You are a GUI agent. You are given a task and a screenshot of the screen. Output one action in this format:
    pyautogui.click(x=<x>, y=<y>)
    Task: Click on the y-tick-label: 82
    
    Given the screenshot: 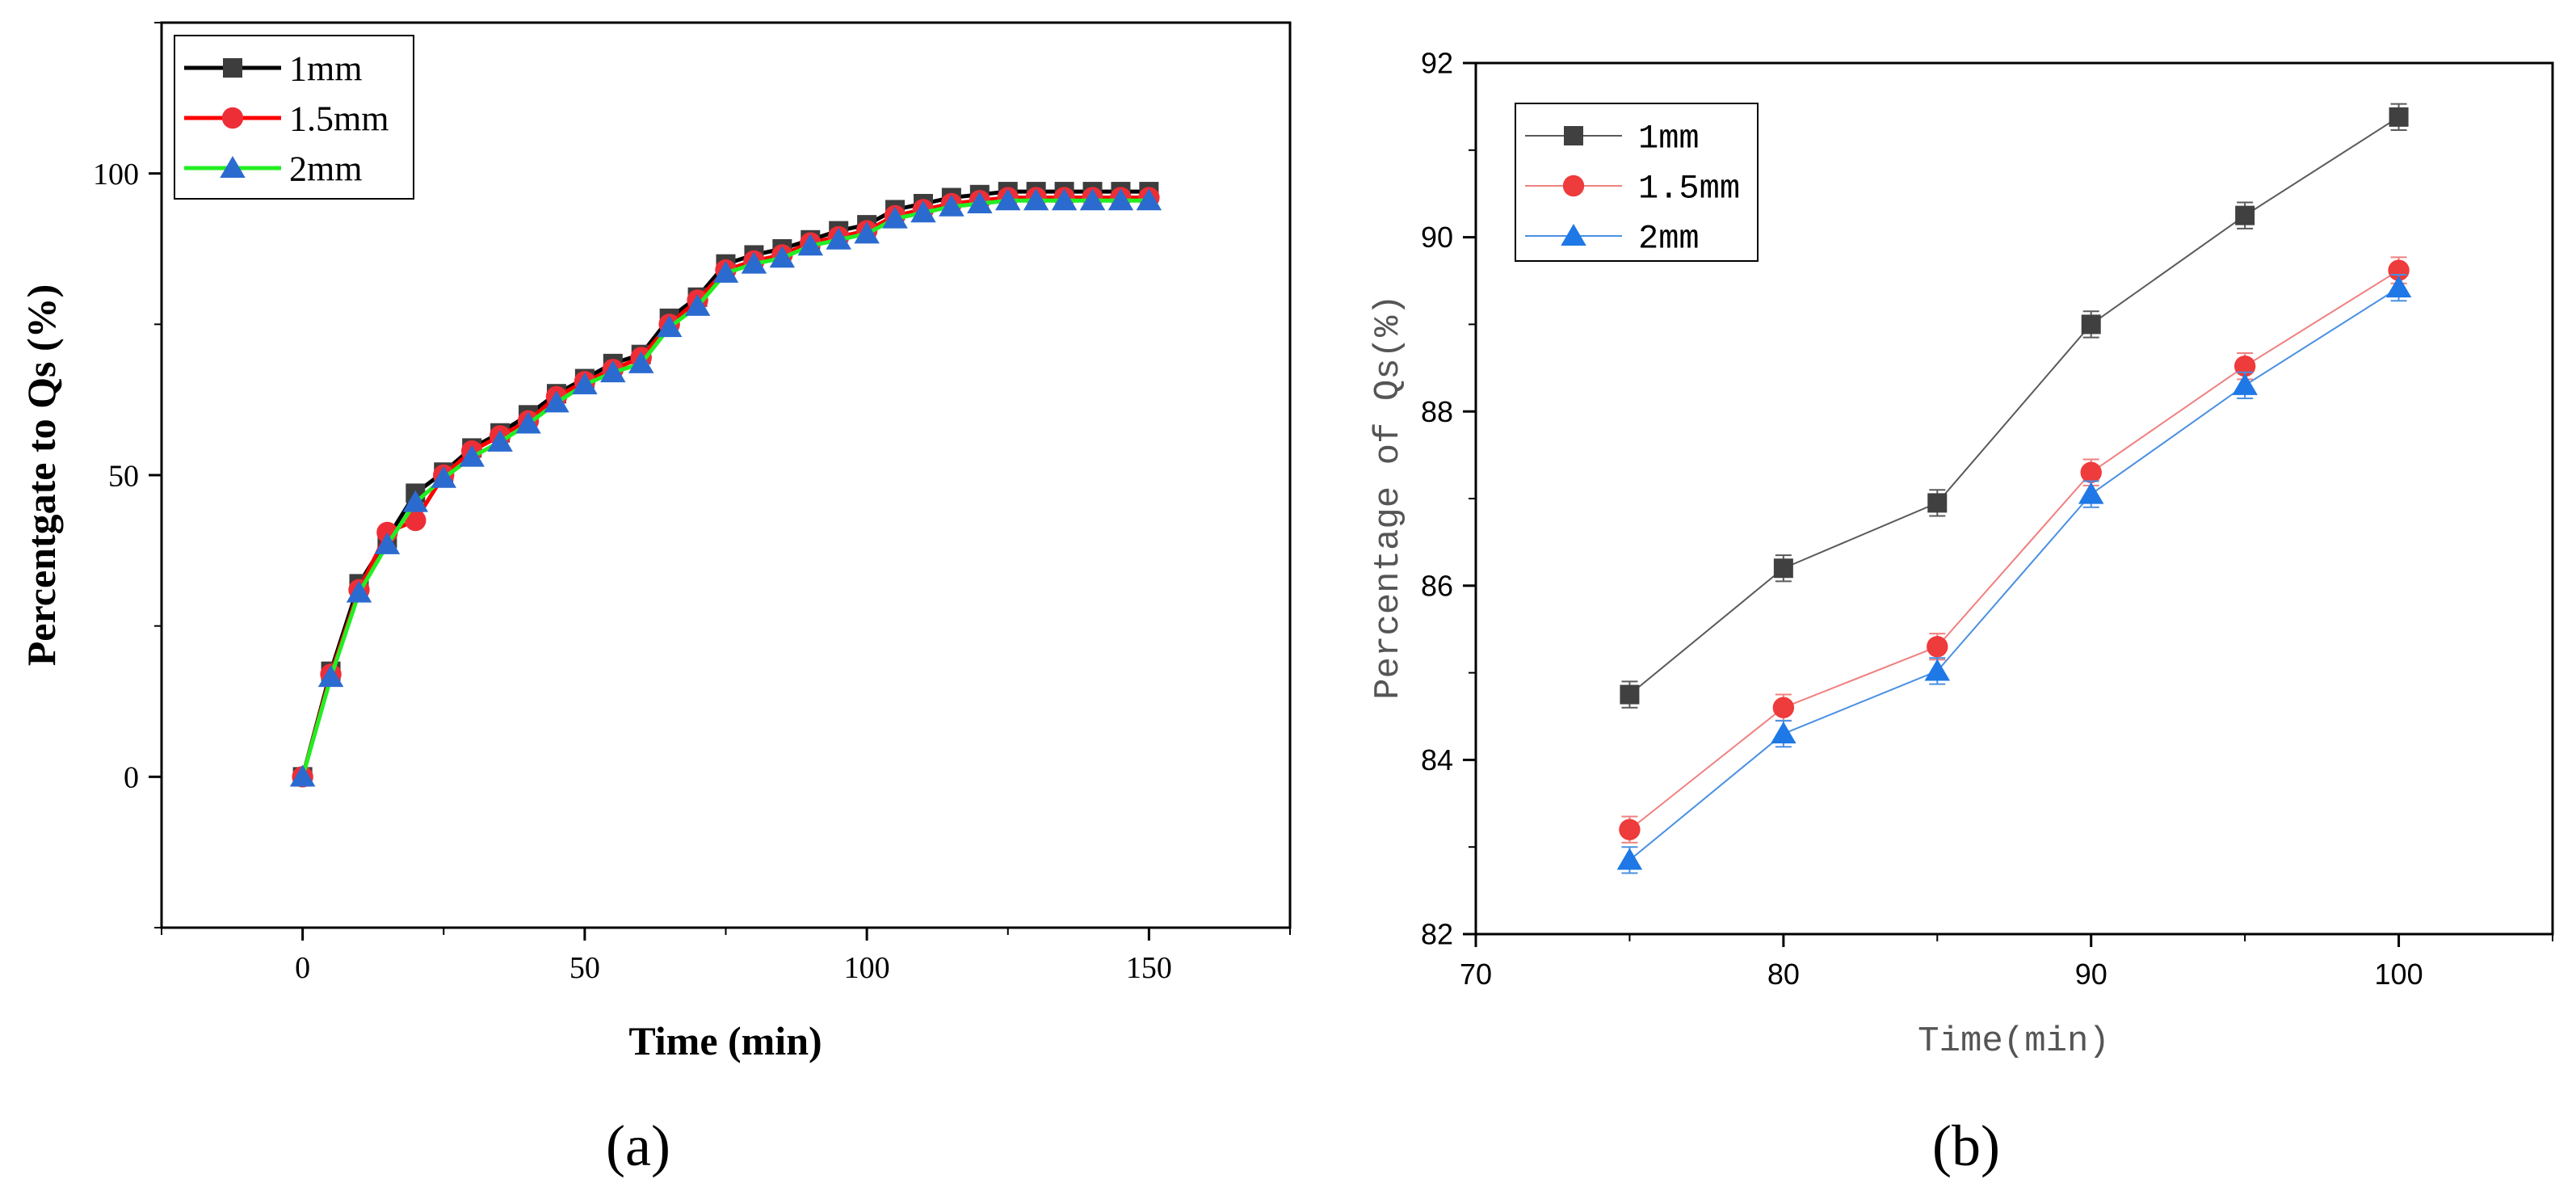 What is the action you would take?
    pyautogui.click(x=1437, y=934)
    